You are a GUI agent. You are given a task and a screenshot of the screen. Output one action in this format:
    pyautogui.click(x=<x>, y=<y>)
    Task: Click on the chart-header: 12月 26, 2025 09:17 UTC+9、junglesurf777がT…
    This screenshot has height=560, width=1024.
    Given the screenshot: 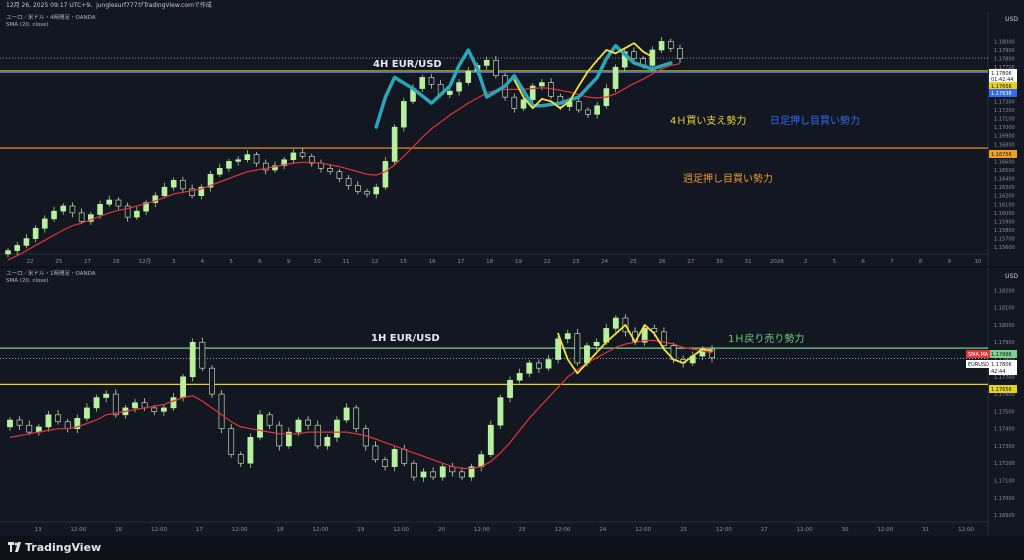 What is the action you would take?
    pyautogui.click(x=512, y=6)
    